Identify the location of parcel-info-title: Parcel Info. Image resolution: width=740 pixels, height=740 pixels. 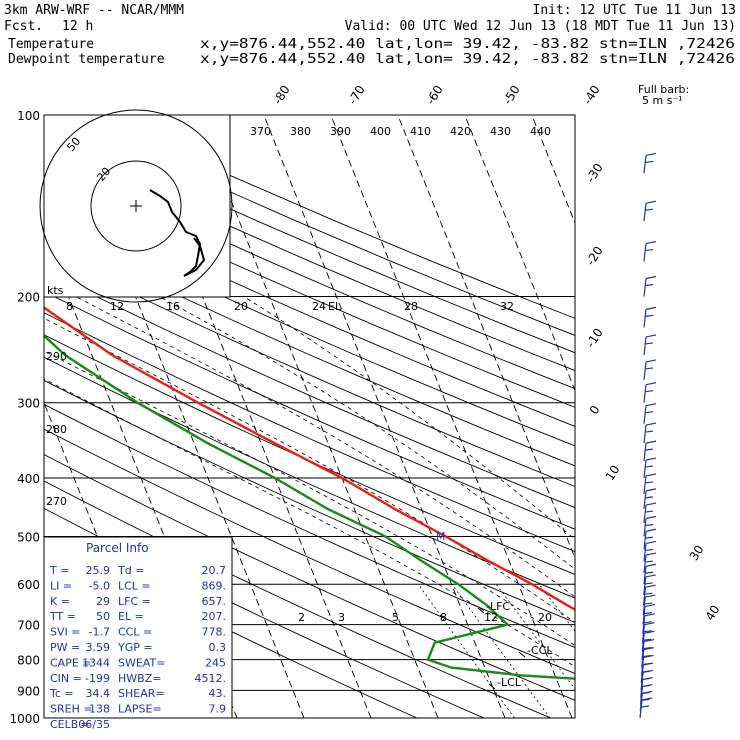
(117, 548).